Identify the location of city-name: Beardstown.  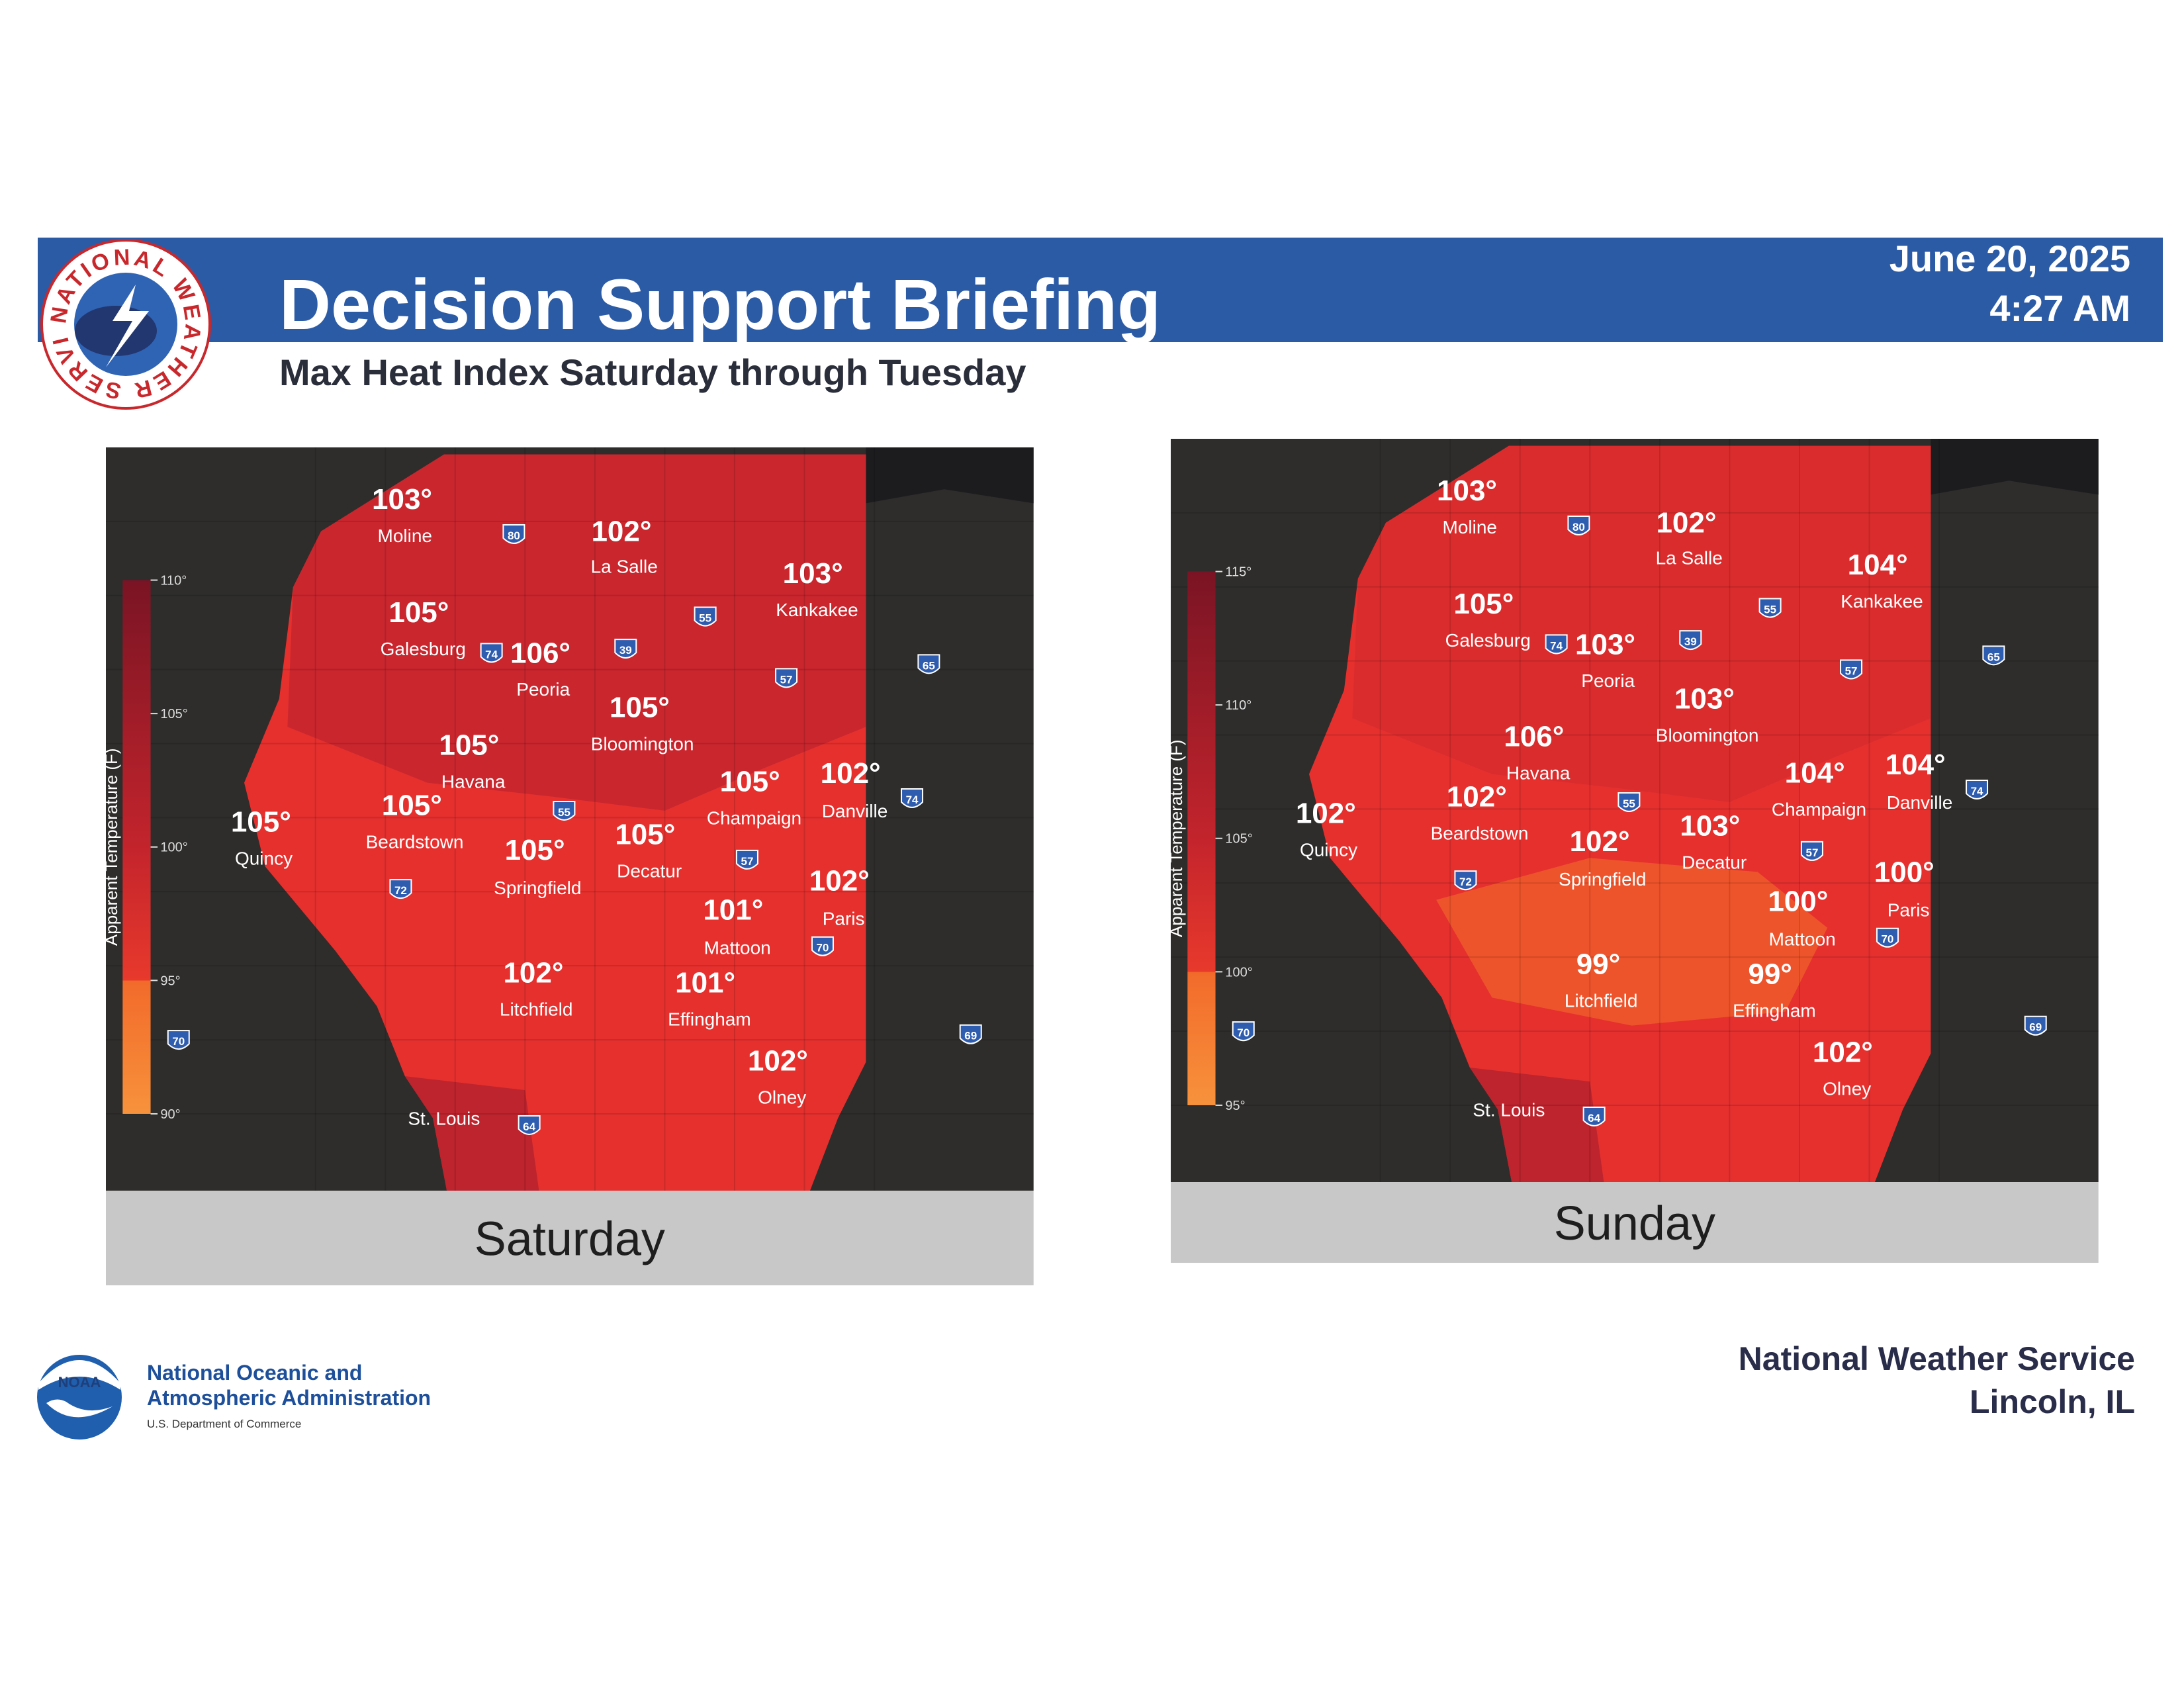
(415, 841).